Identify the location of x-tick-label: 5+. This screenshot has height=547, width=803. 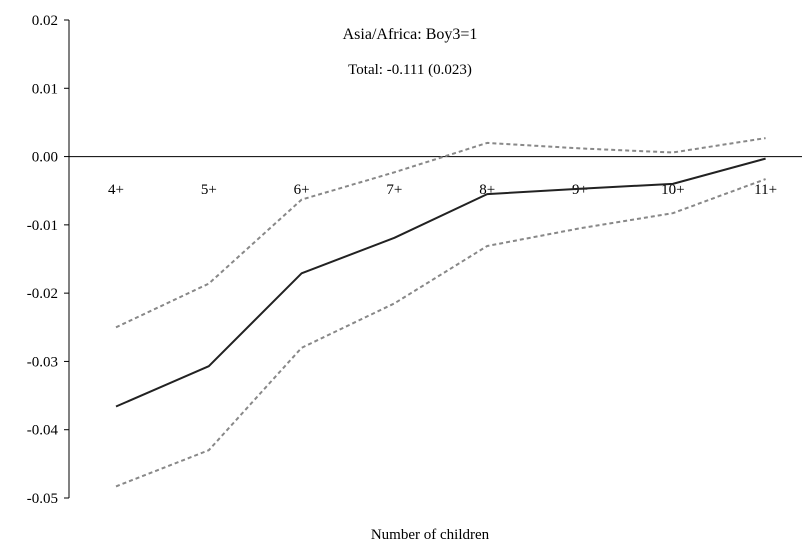
(209, 190).